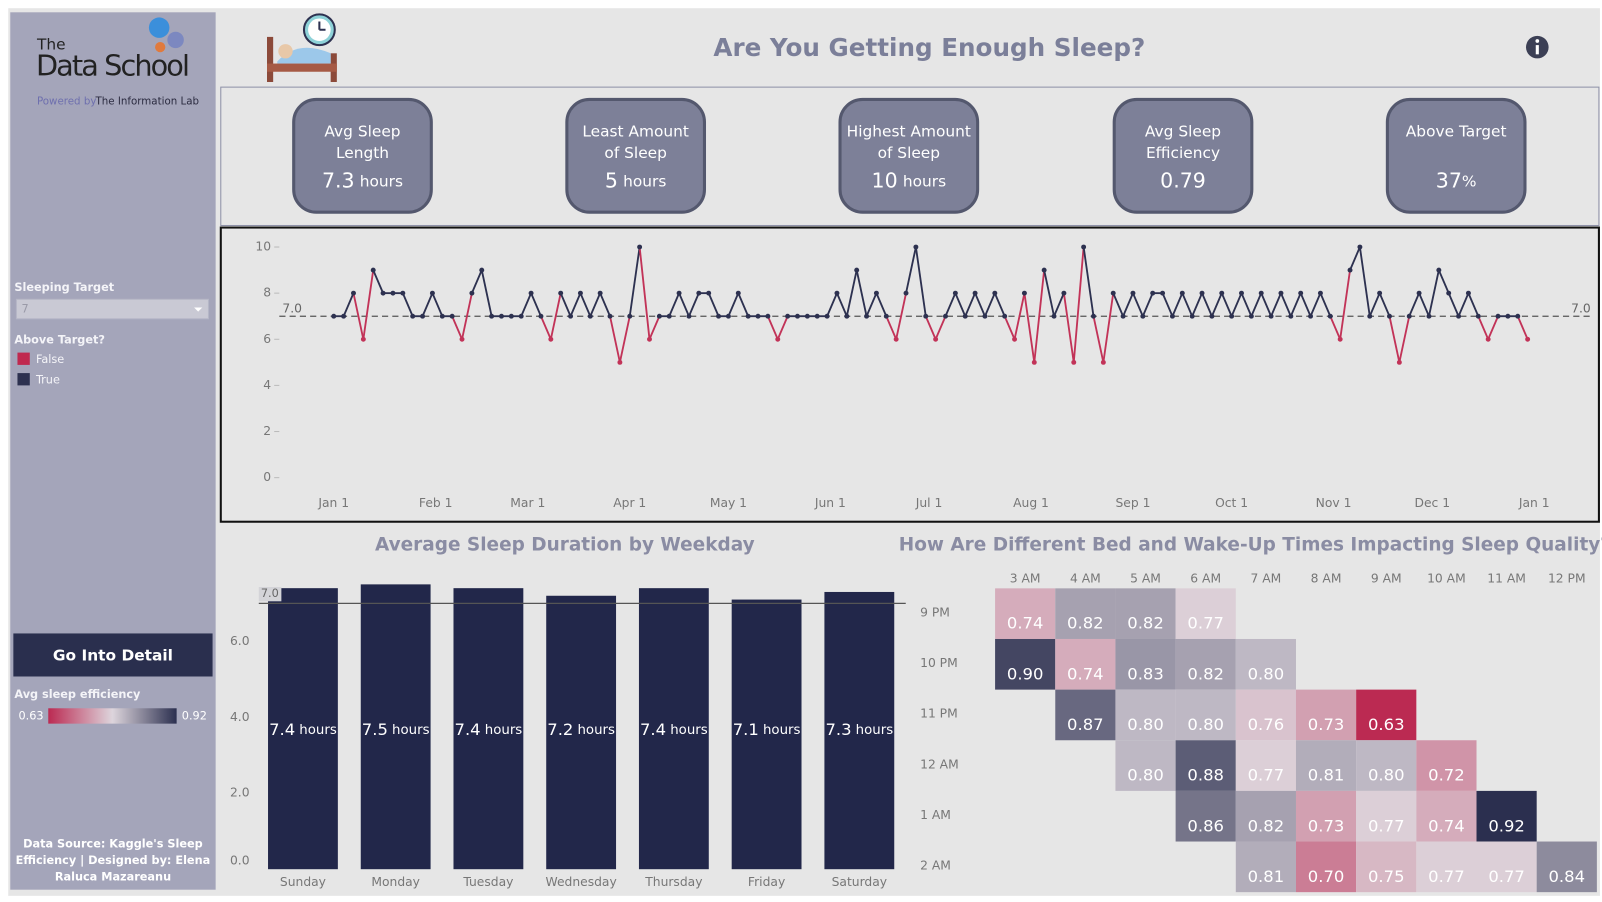 The width and height of the screenshot is (1602, 902). I want to click on footer: Data Source: Kaggle's Sleep, so click(113, 844).